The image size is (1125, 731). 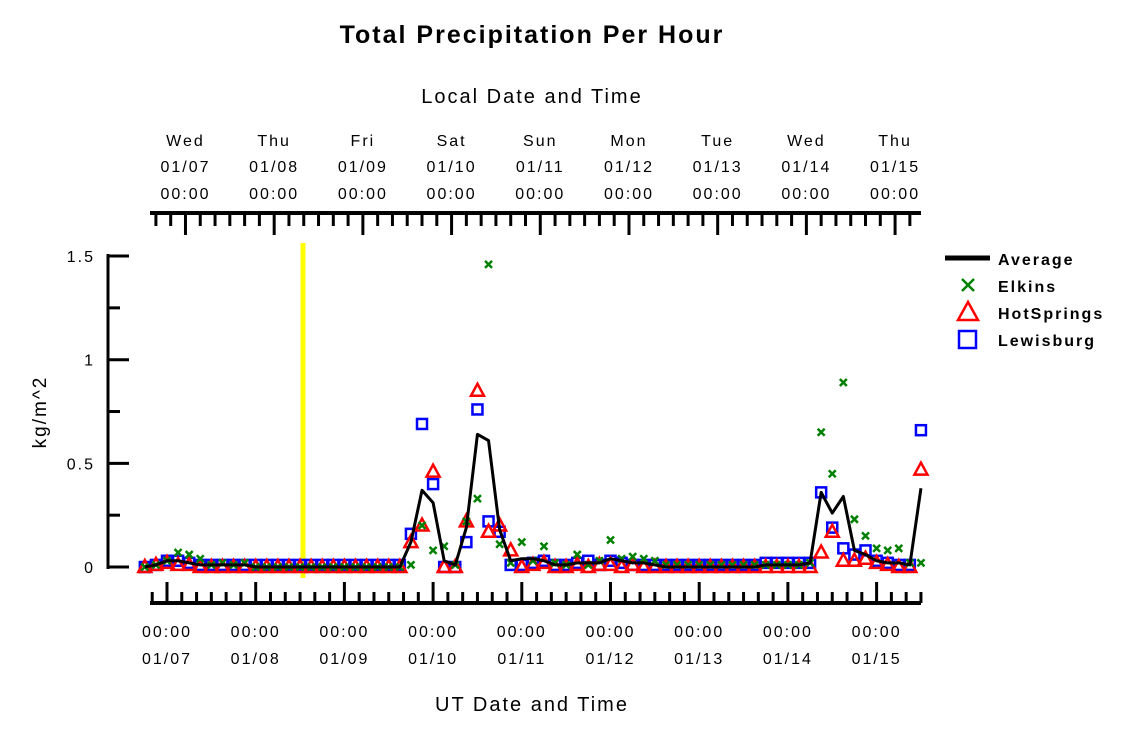 What do you see at coordinates (452, 141) in the screenshot?
I see `top-tick-label-day: Sat` at bounding box center [452, 141].